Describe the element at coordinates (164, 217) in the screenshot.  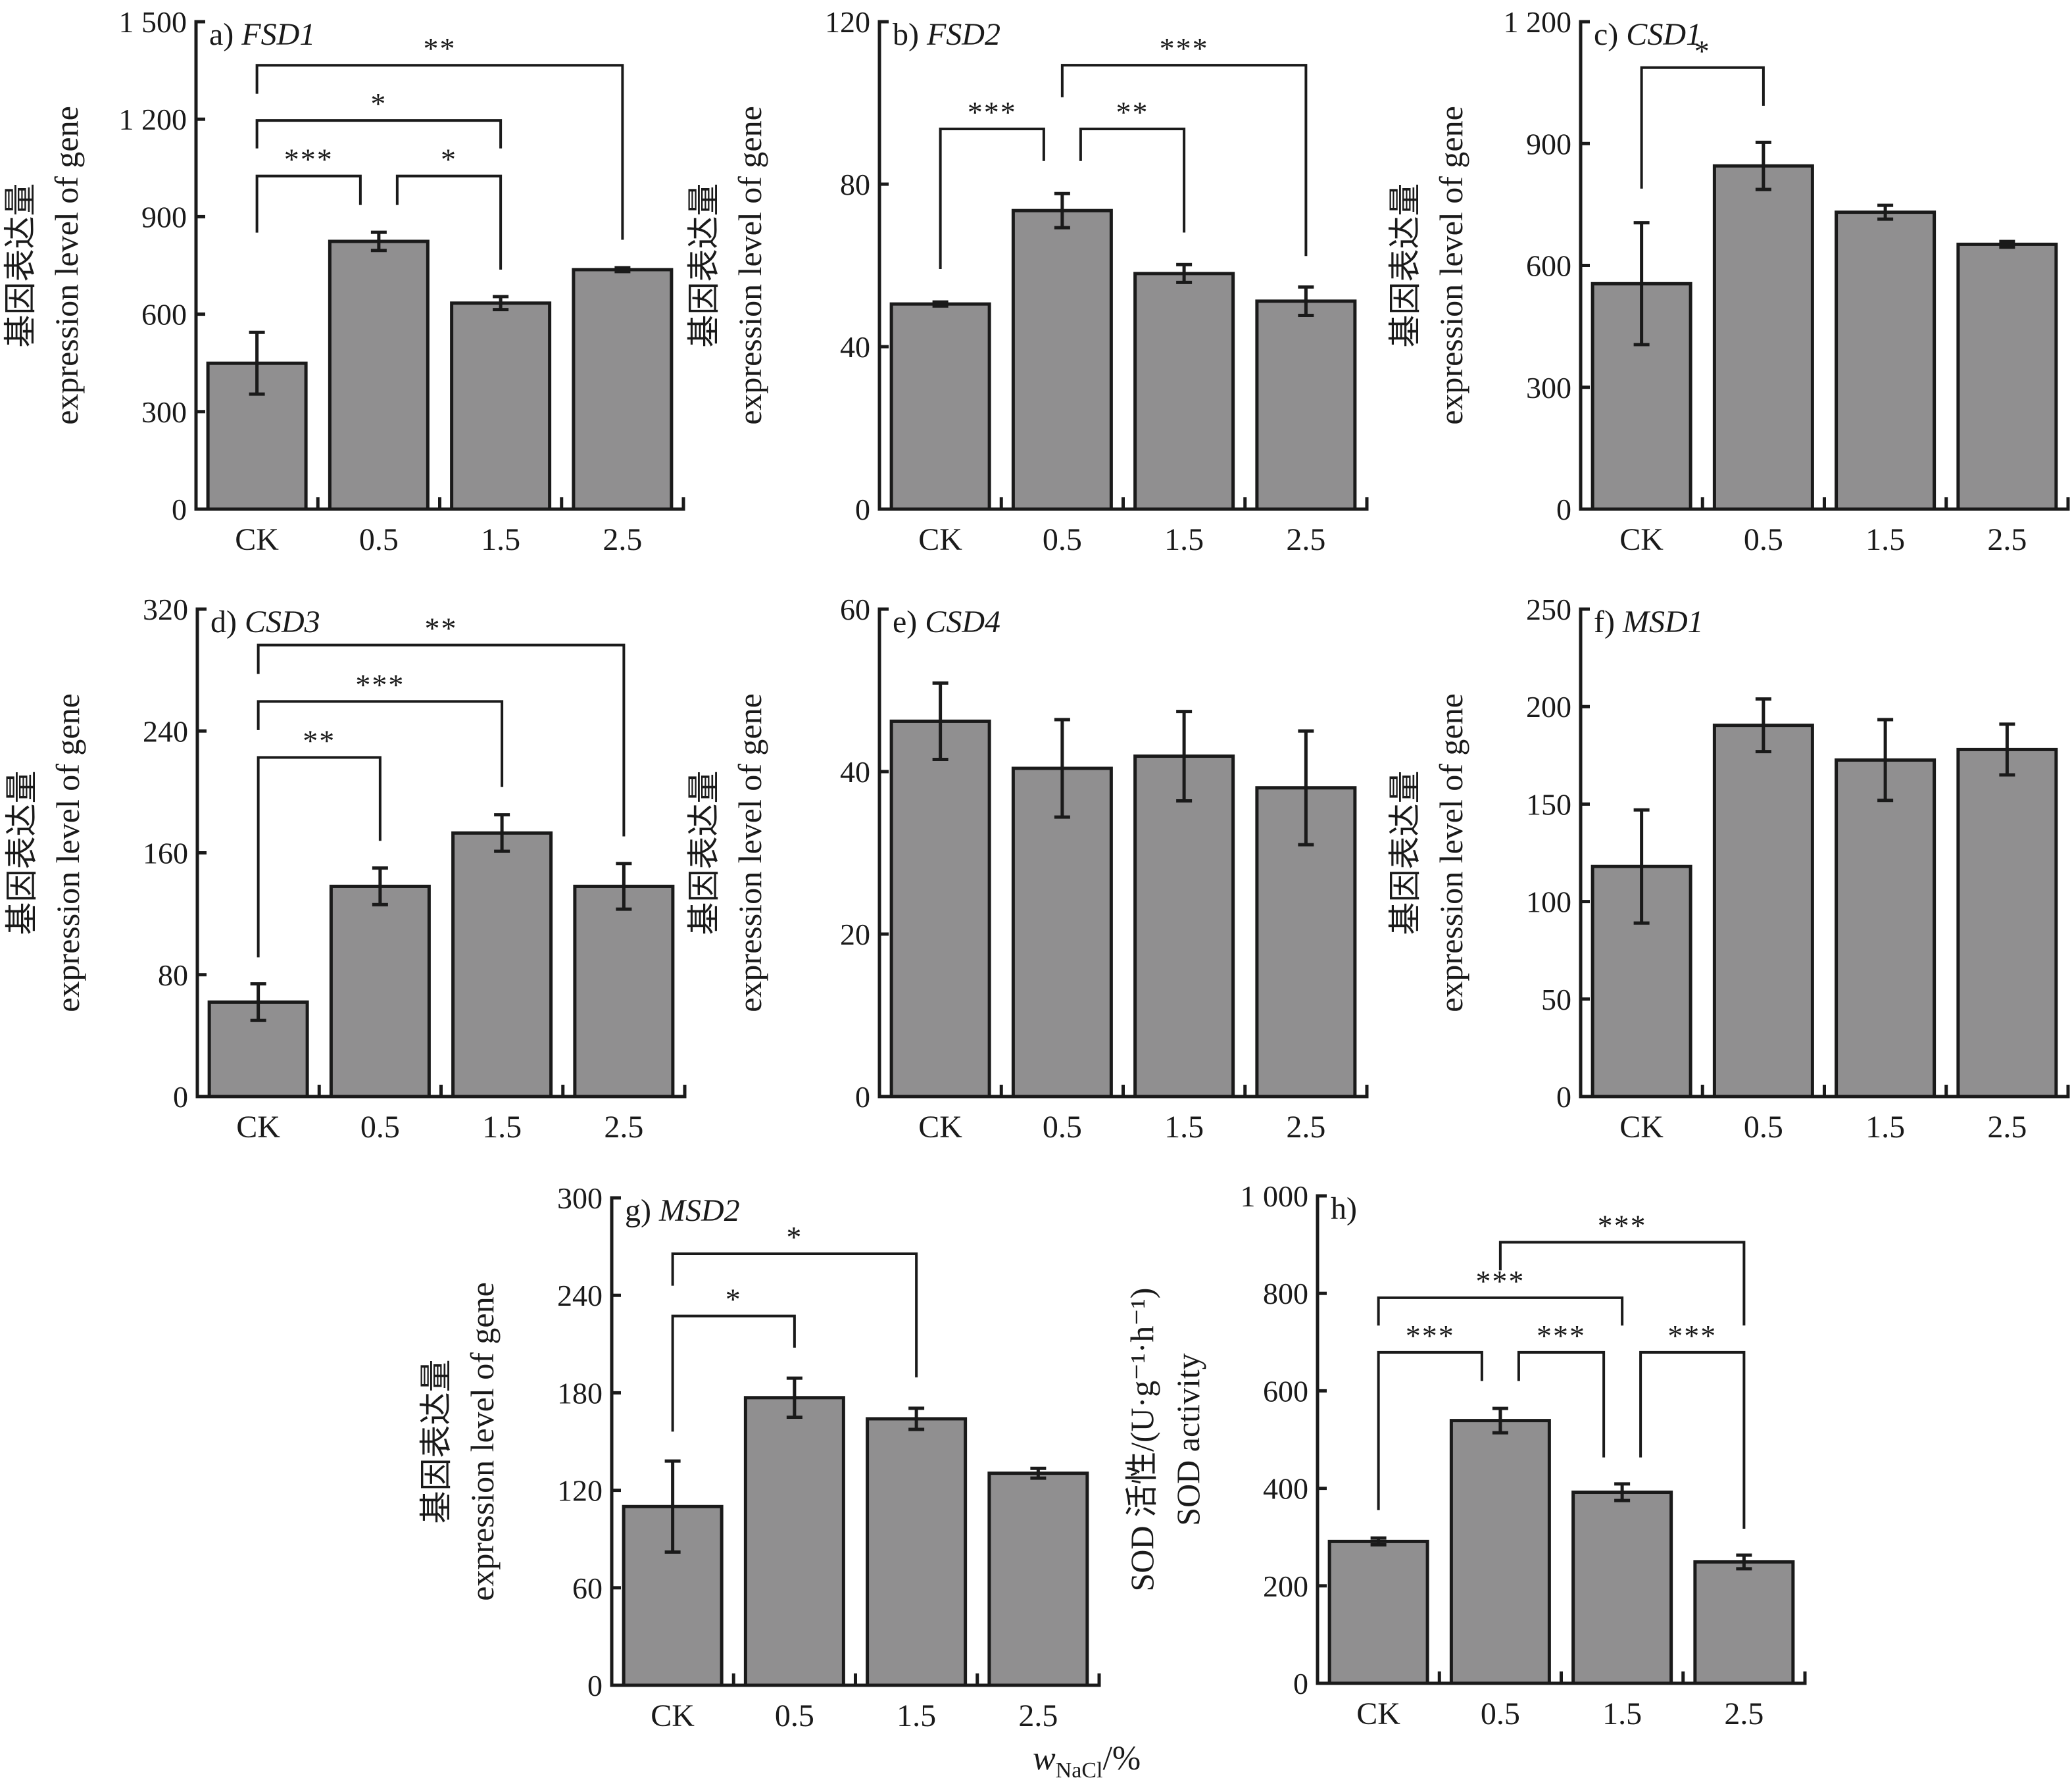
I see `y-tick-label: 900` at that location.